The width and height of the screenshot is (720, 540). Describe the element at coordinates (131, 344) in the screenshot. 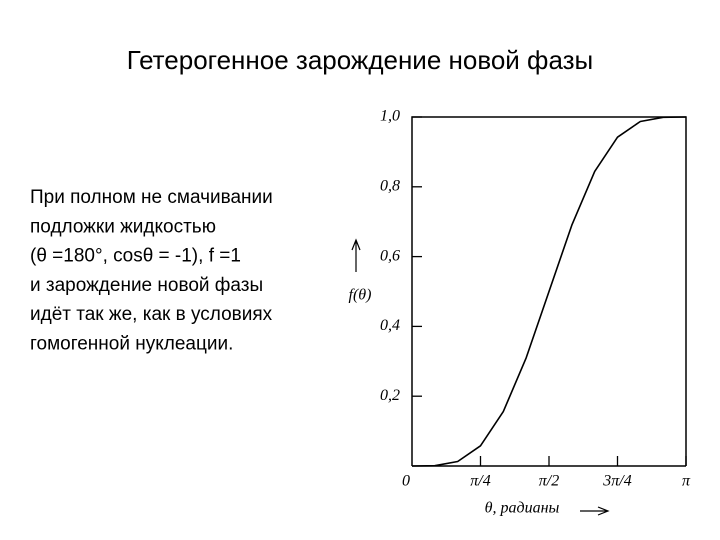

I see `text-line: гомогенной нуклеации.` at that location.